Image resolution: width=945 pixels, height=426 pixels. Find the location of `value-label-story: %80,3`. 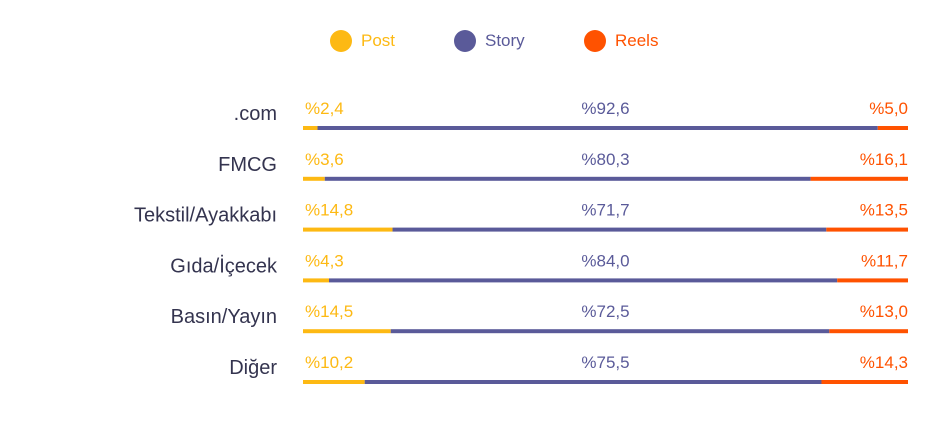

value-label-story: %80,3 is located at coordinates (605, 159).